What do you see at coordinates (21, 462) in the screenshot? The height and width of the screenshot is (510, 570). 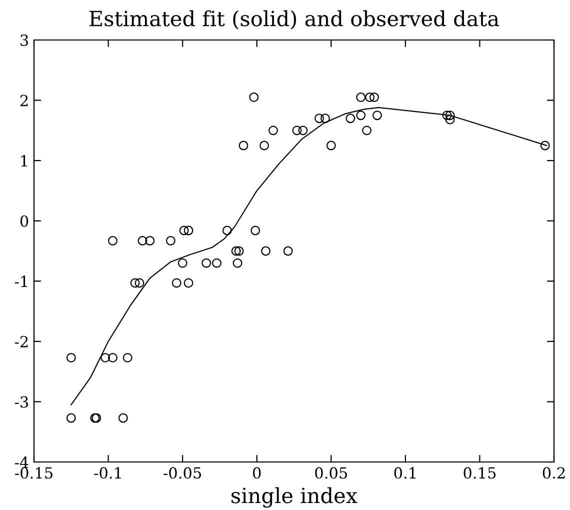 I see `y-tick-label: -4` at bounding box center [21, 462].